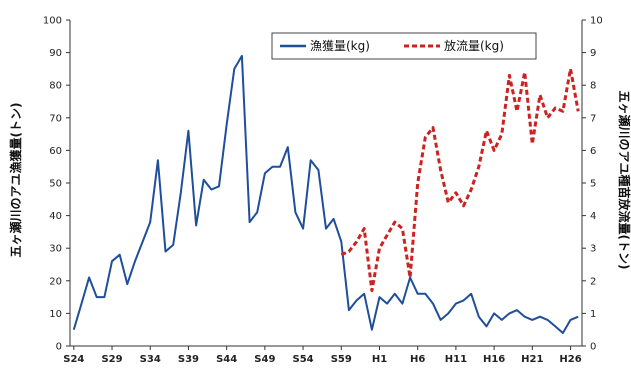 The height and width of the screenshot is (388, 631). Describe the element at coordinates (55, 86) in the screenshot. I see `left-y-tick-label: 80` at that location.